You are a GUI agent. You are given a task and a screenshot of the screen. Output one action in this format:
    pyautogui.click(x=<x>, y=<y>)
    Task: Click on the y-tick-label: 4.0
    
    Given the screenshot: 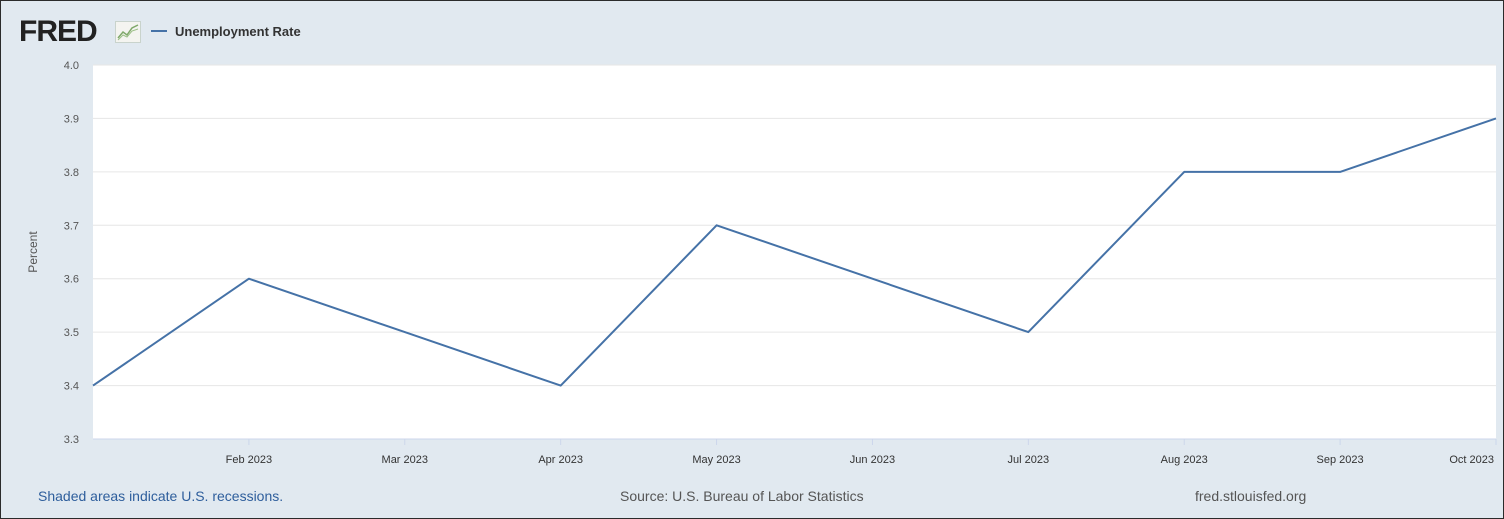 What is the action you would take?
    pyautogui.click(x=71, y=66)
    